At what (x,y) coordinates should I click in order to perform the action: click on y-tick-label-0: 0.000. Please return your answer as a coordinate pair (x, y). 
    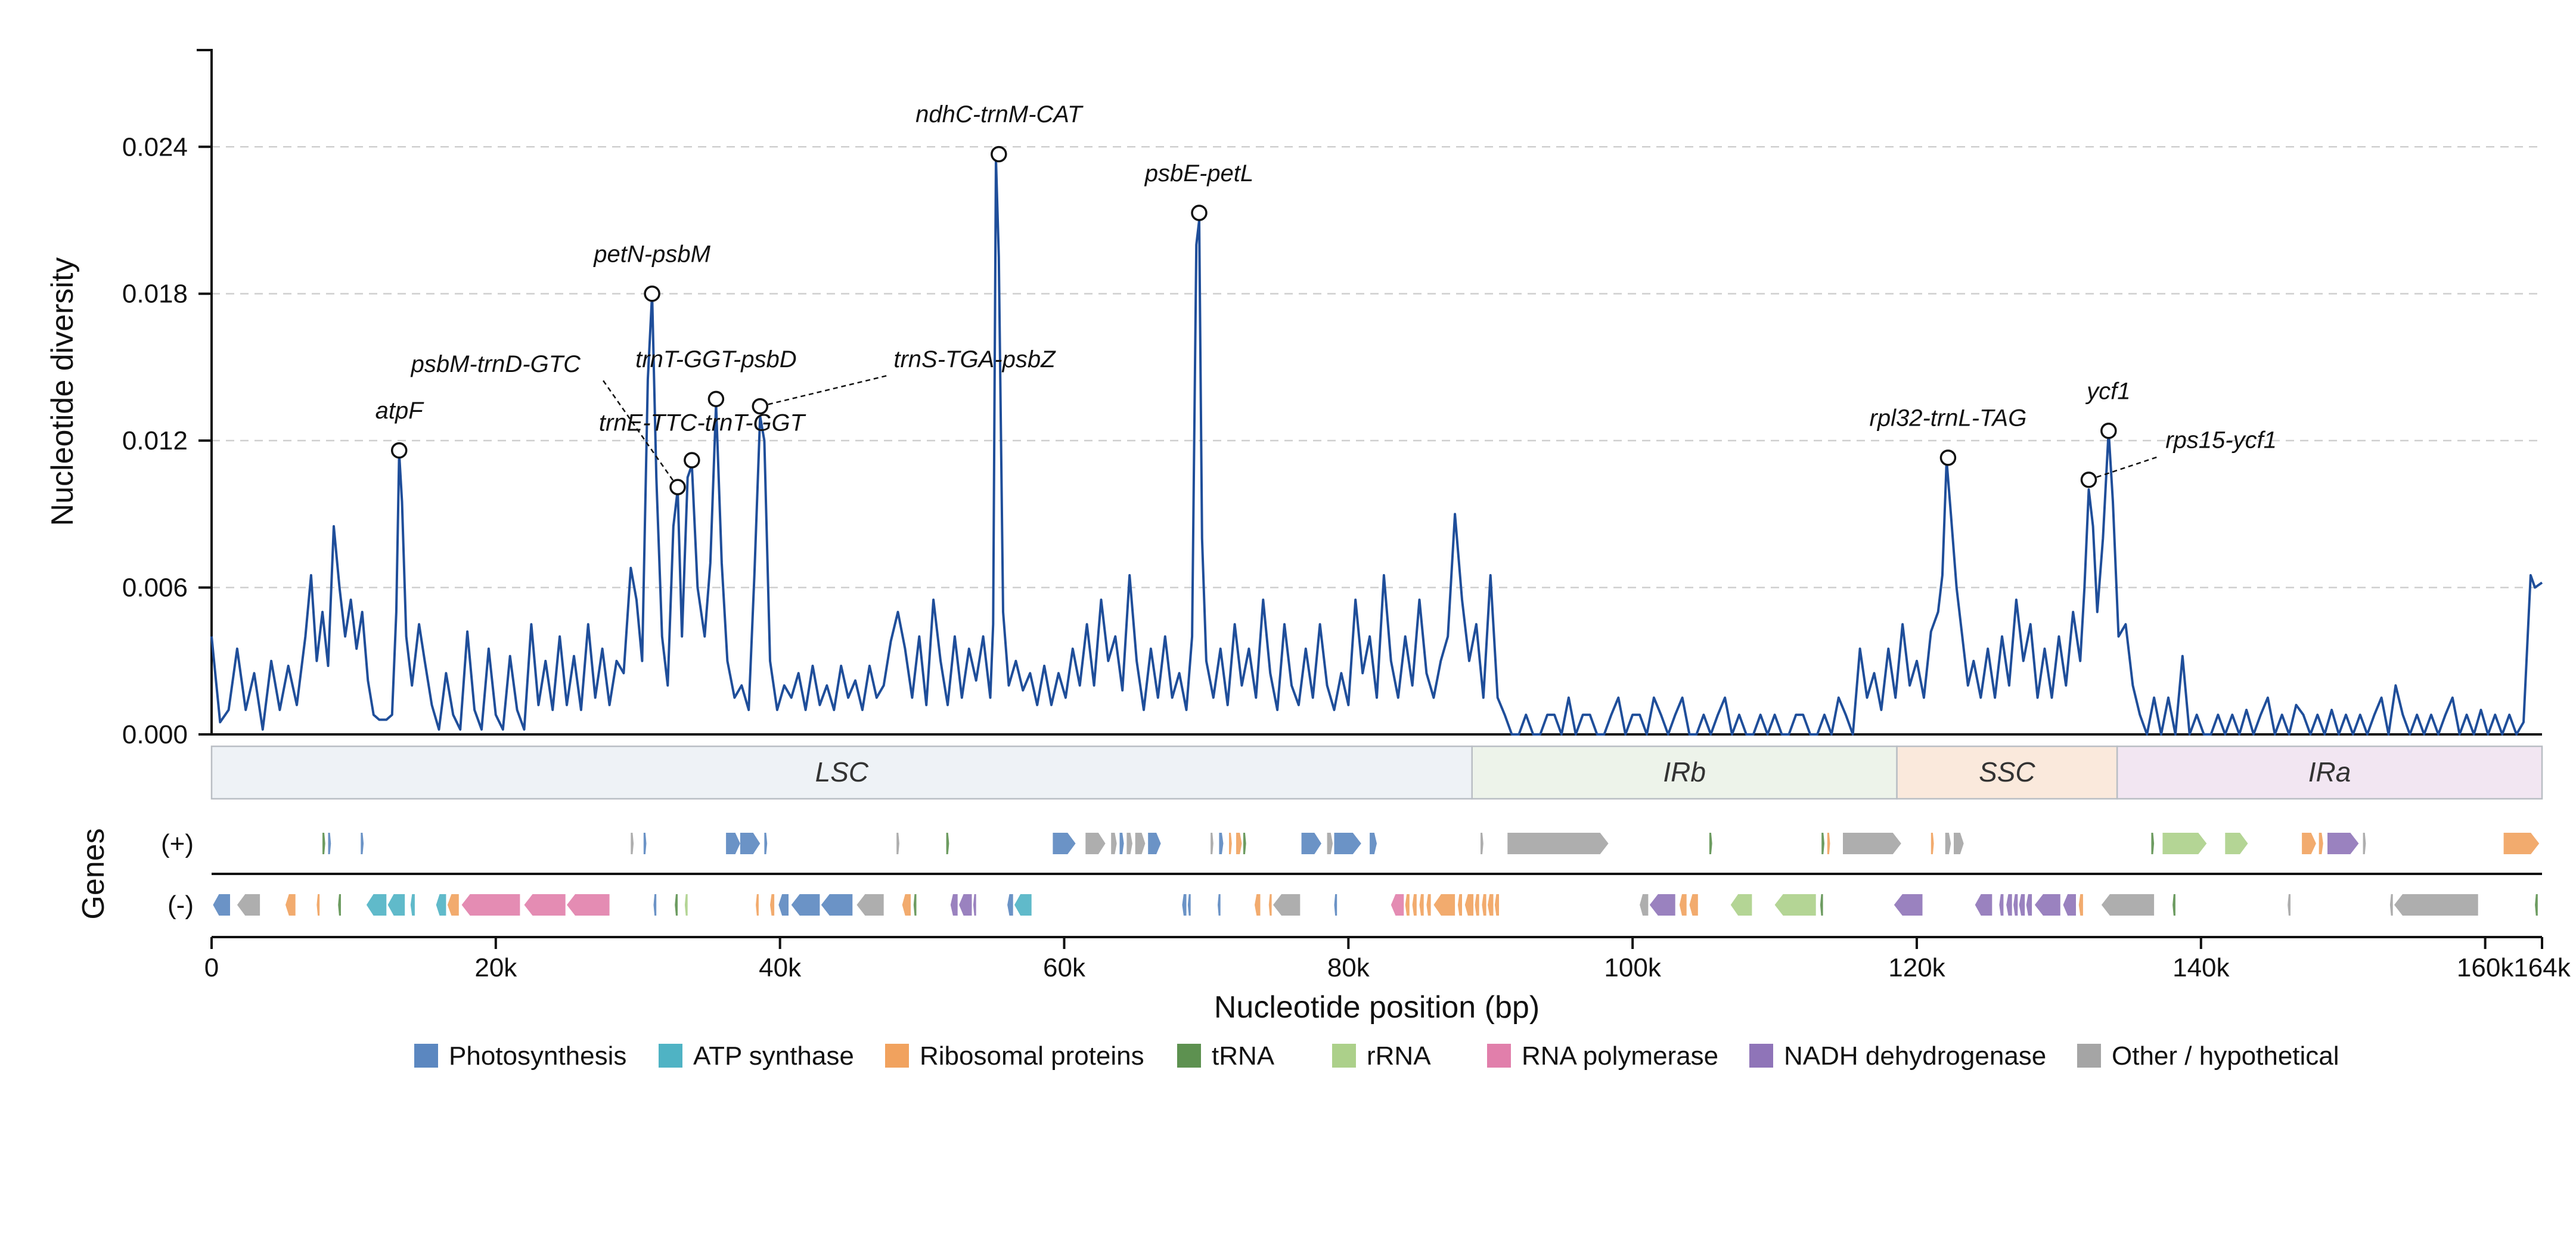
    Looking at the image, I should click on (155, 734).